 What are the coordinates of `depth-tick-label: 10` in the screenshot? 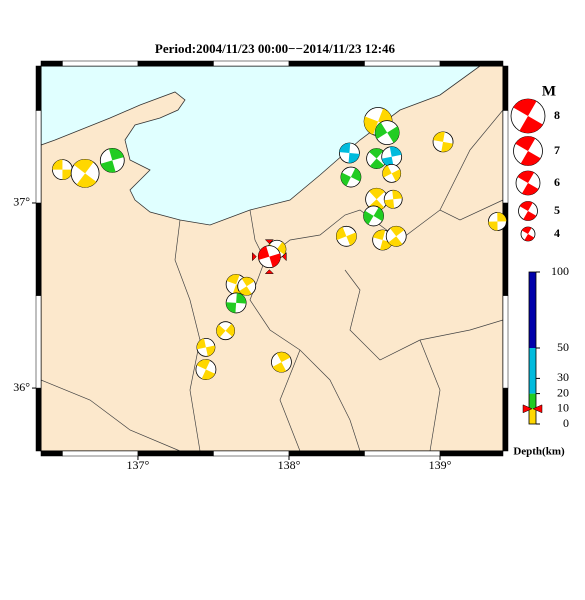 It's located at (563, 408).